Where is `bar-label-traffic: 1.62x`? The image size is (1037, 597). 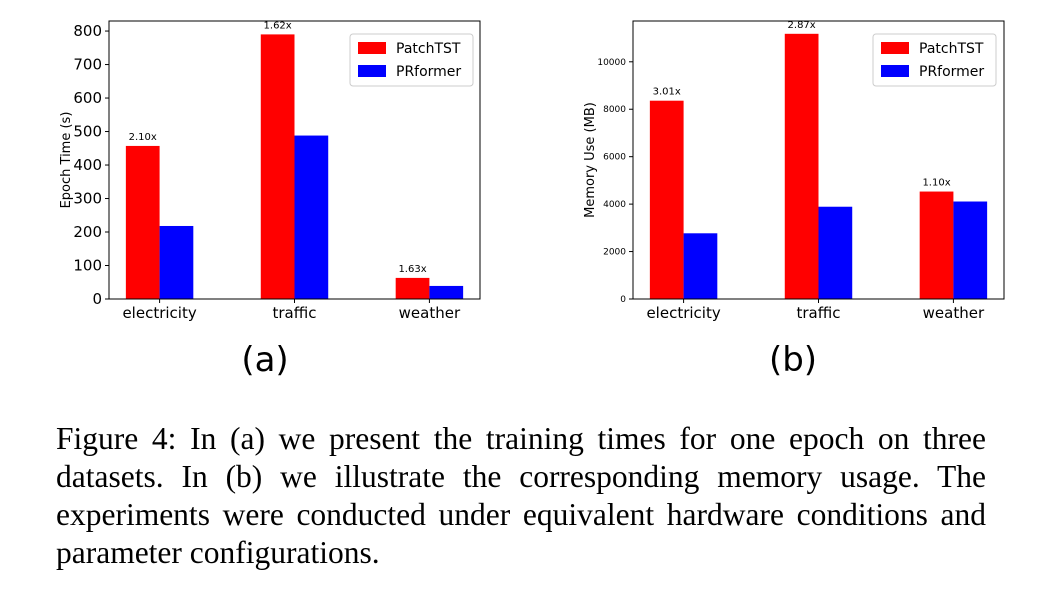 bar-label-traffic: 1.62x is located at coordinates (278, 25).